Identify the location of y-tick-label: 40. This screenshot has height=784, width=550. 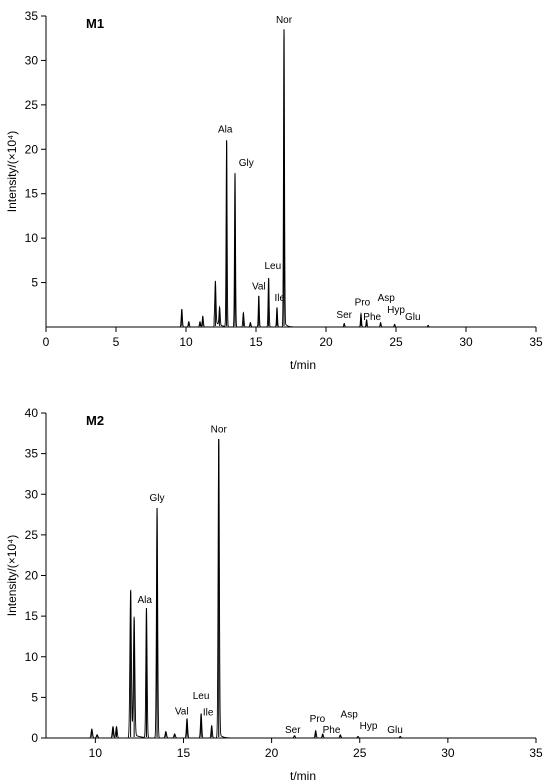
(32, 413).